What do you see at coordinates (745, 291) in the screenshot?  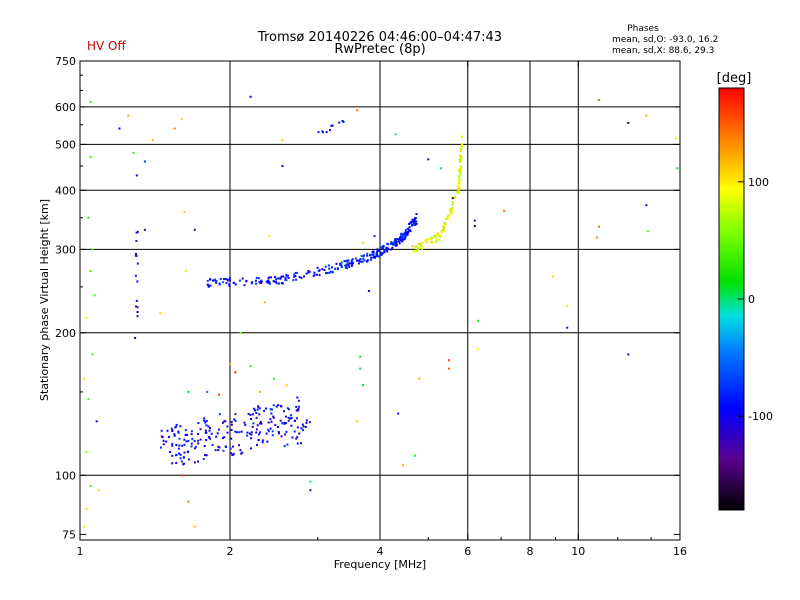 I see `phase-colorbar: [deg] -100 0 100` at bounding box center [745, 291].